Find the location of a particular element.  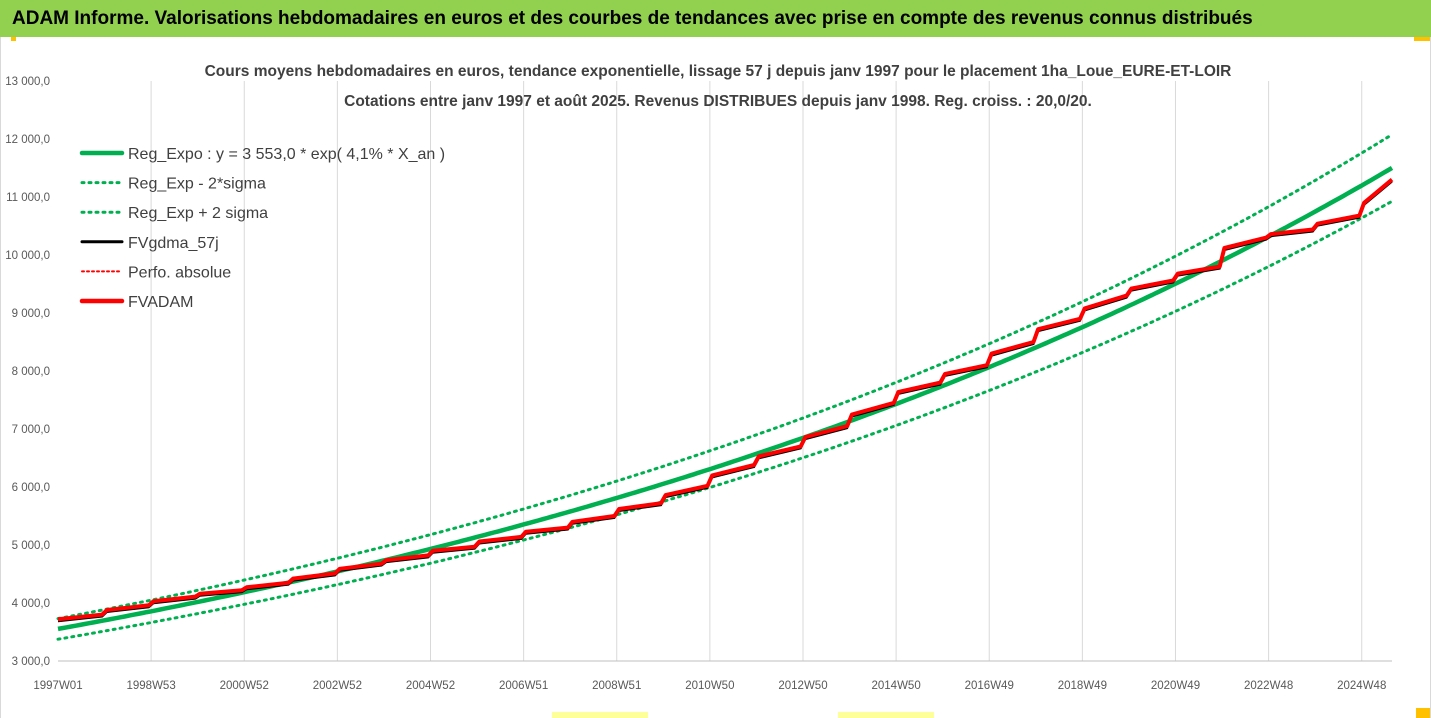

x-tick-label: 2024W48 is located at coordinates (1361, 686).